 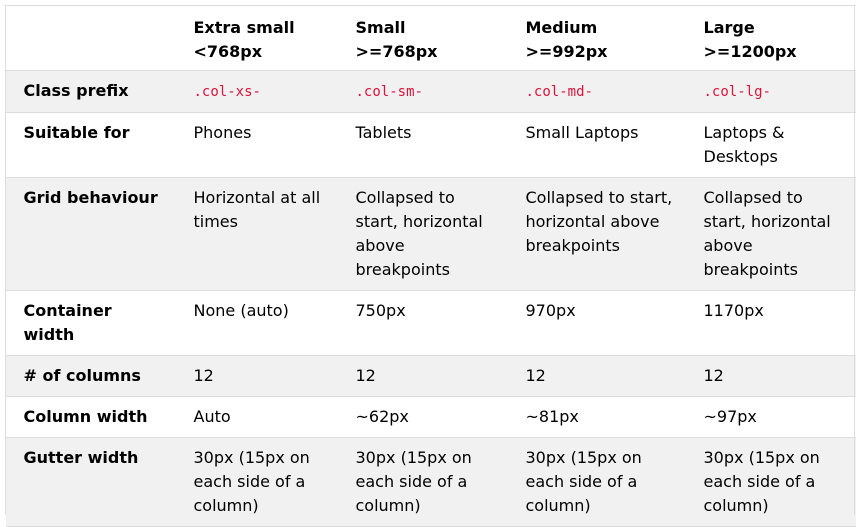 I want to click on table-cell: ~62px, so click(x=422, y=417).